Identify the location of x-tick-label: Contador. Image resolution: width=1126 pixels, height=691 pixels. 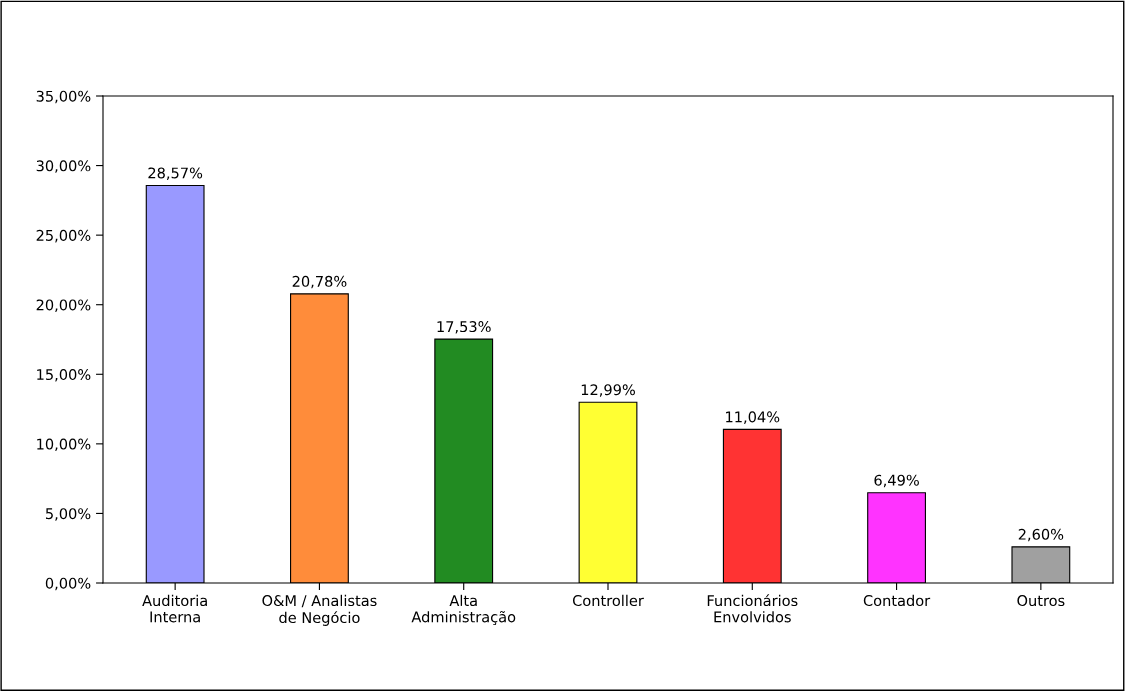
(897, 600).